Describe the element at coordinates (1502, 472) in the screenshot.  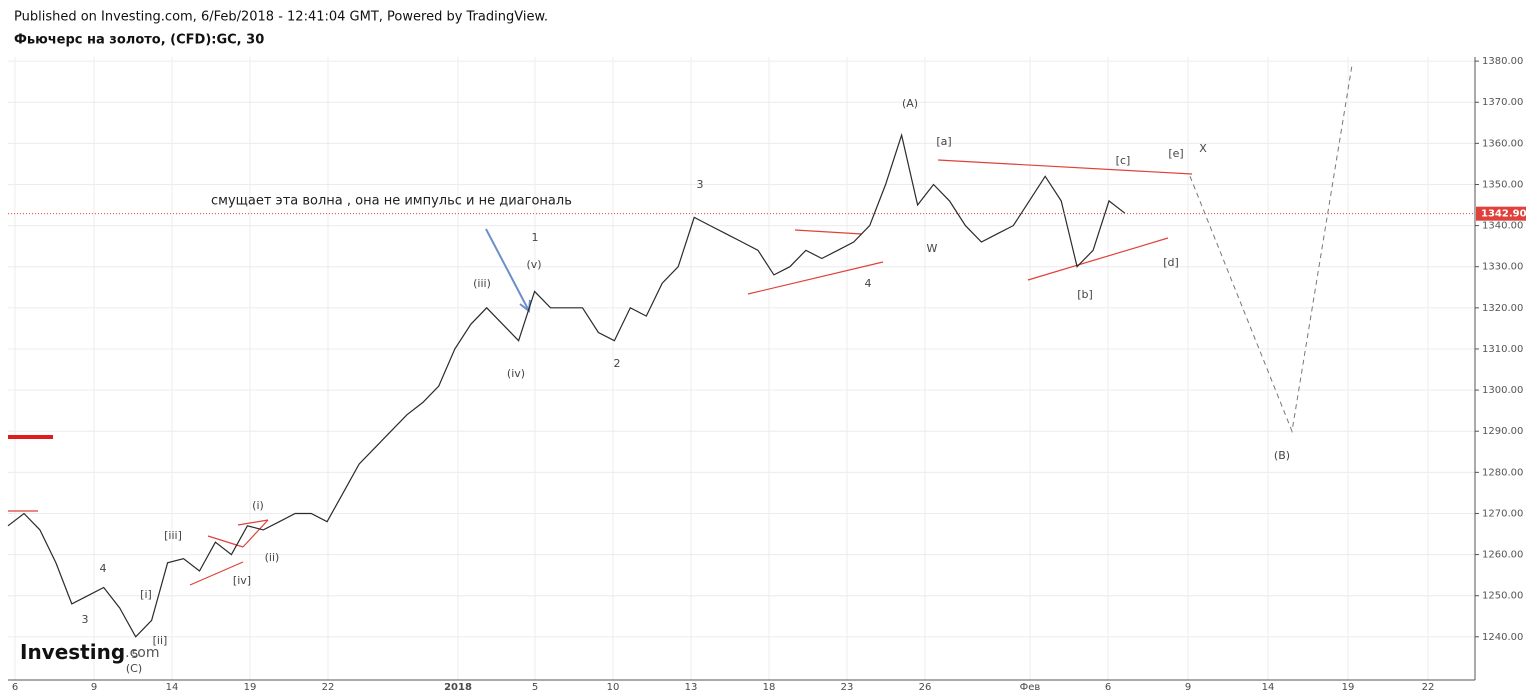
I see `y-tick-label: 1280.00` at that location.